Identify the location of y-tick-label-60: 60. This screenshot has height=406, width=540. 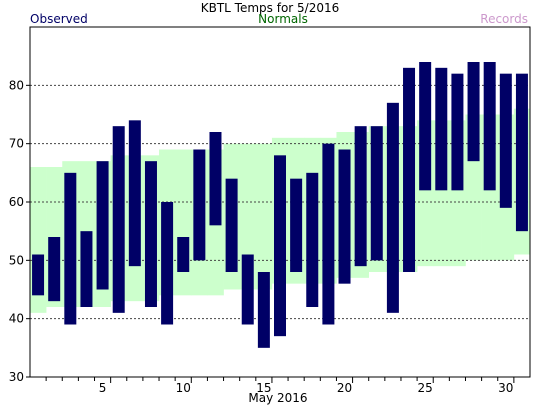
(16, 202).